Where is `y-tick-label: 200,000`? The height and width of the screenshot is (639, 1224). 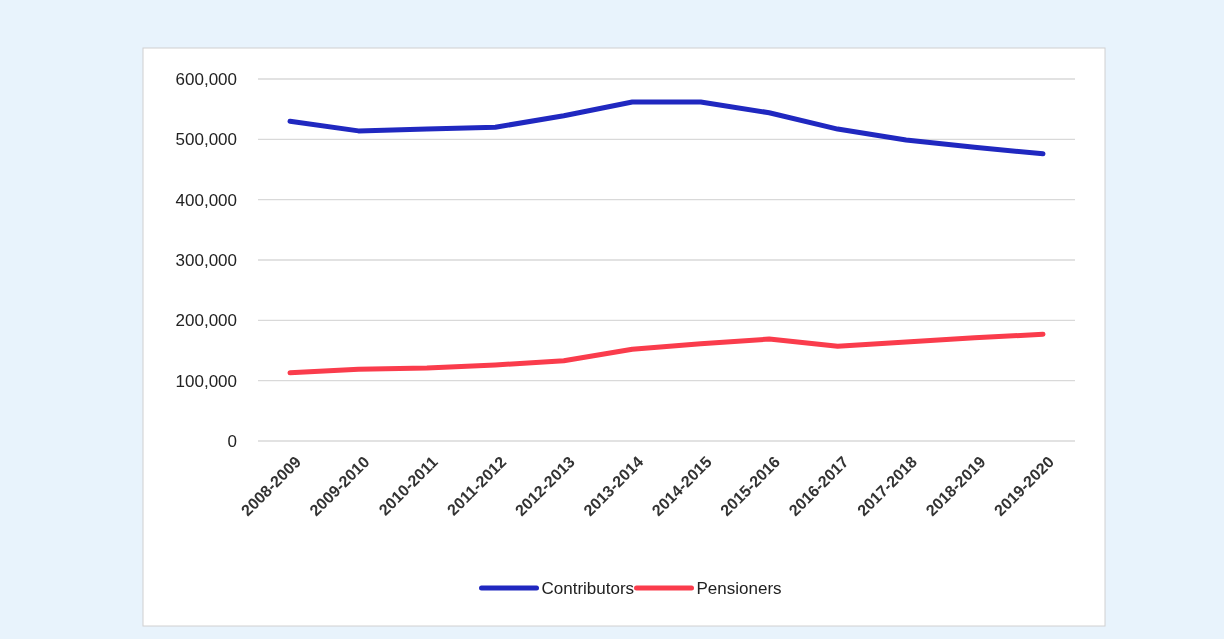
y-tick-label: 200,000 is located at coordinates (206, 321).